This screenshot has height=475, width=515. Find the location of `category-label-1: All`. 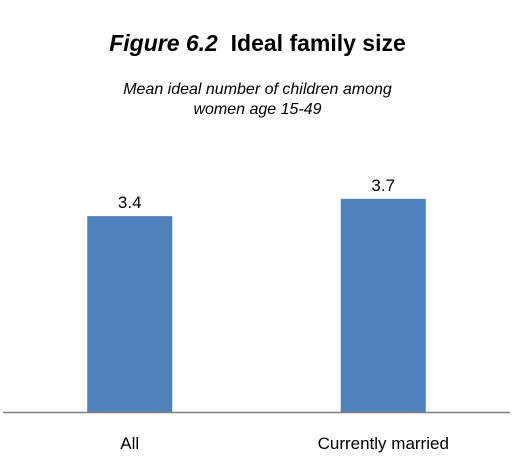

category-label-1: All is located at coordinates (129, 443).